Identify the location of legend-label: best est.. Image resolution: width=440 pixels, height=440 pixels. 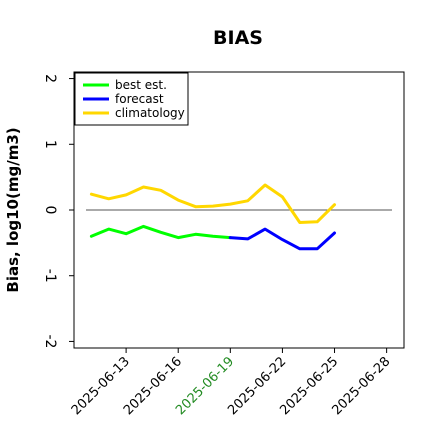
(141, 85).